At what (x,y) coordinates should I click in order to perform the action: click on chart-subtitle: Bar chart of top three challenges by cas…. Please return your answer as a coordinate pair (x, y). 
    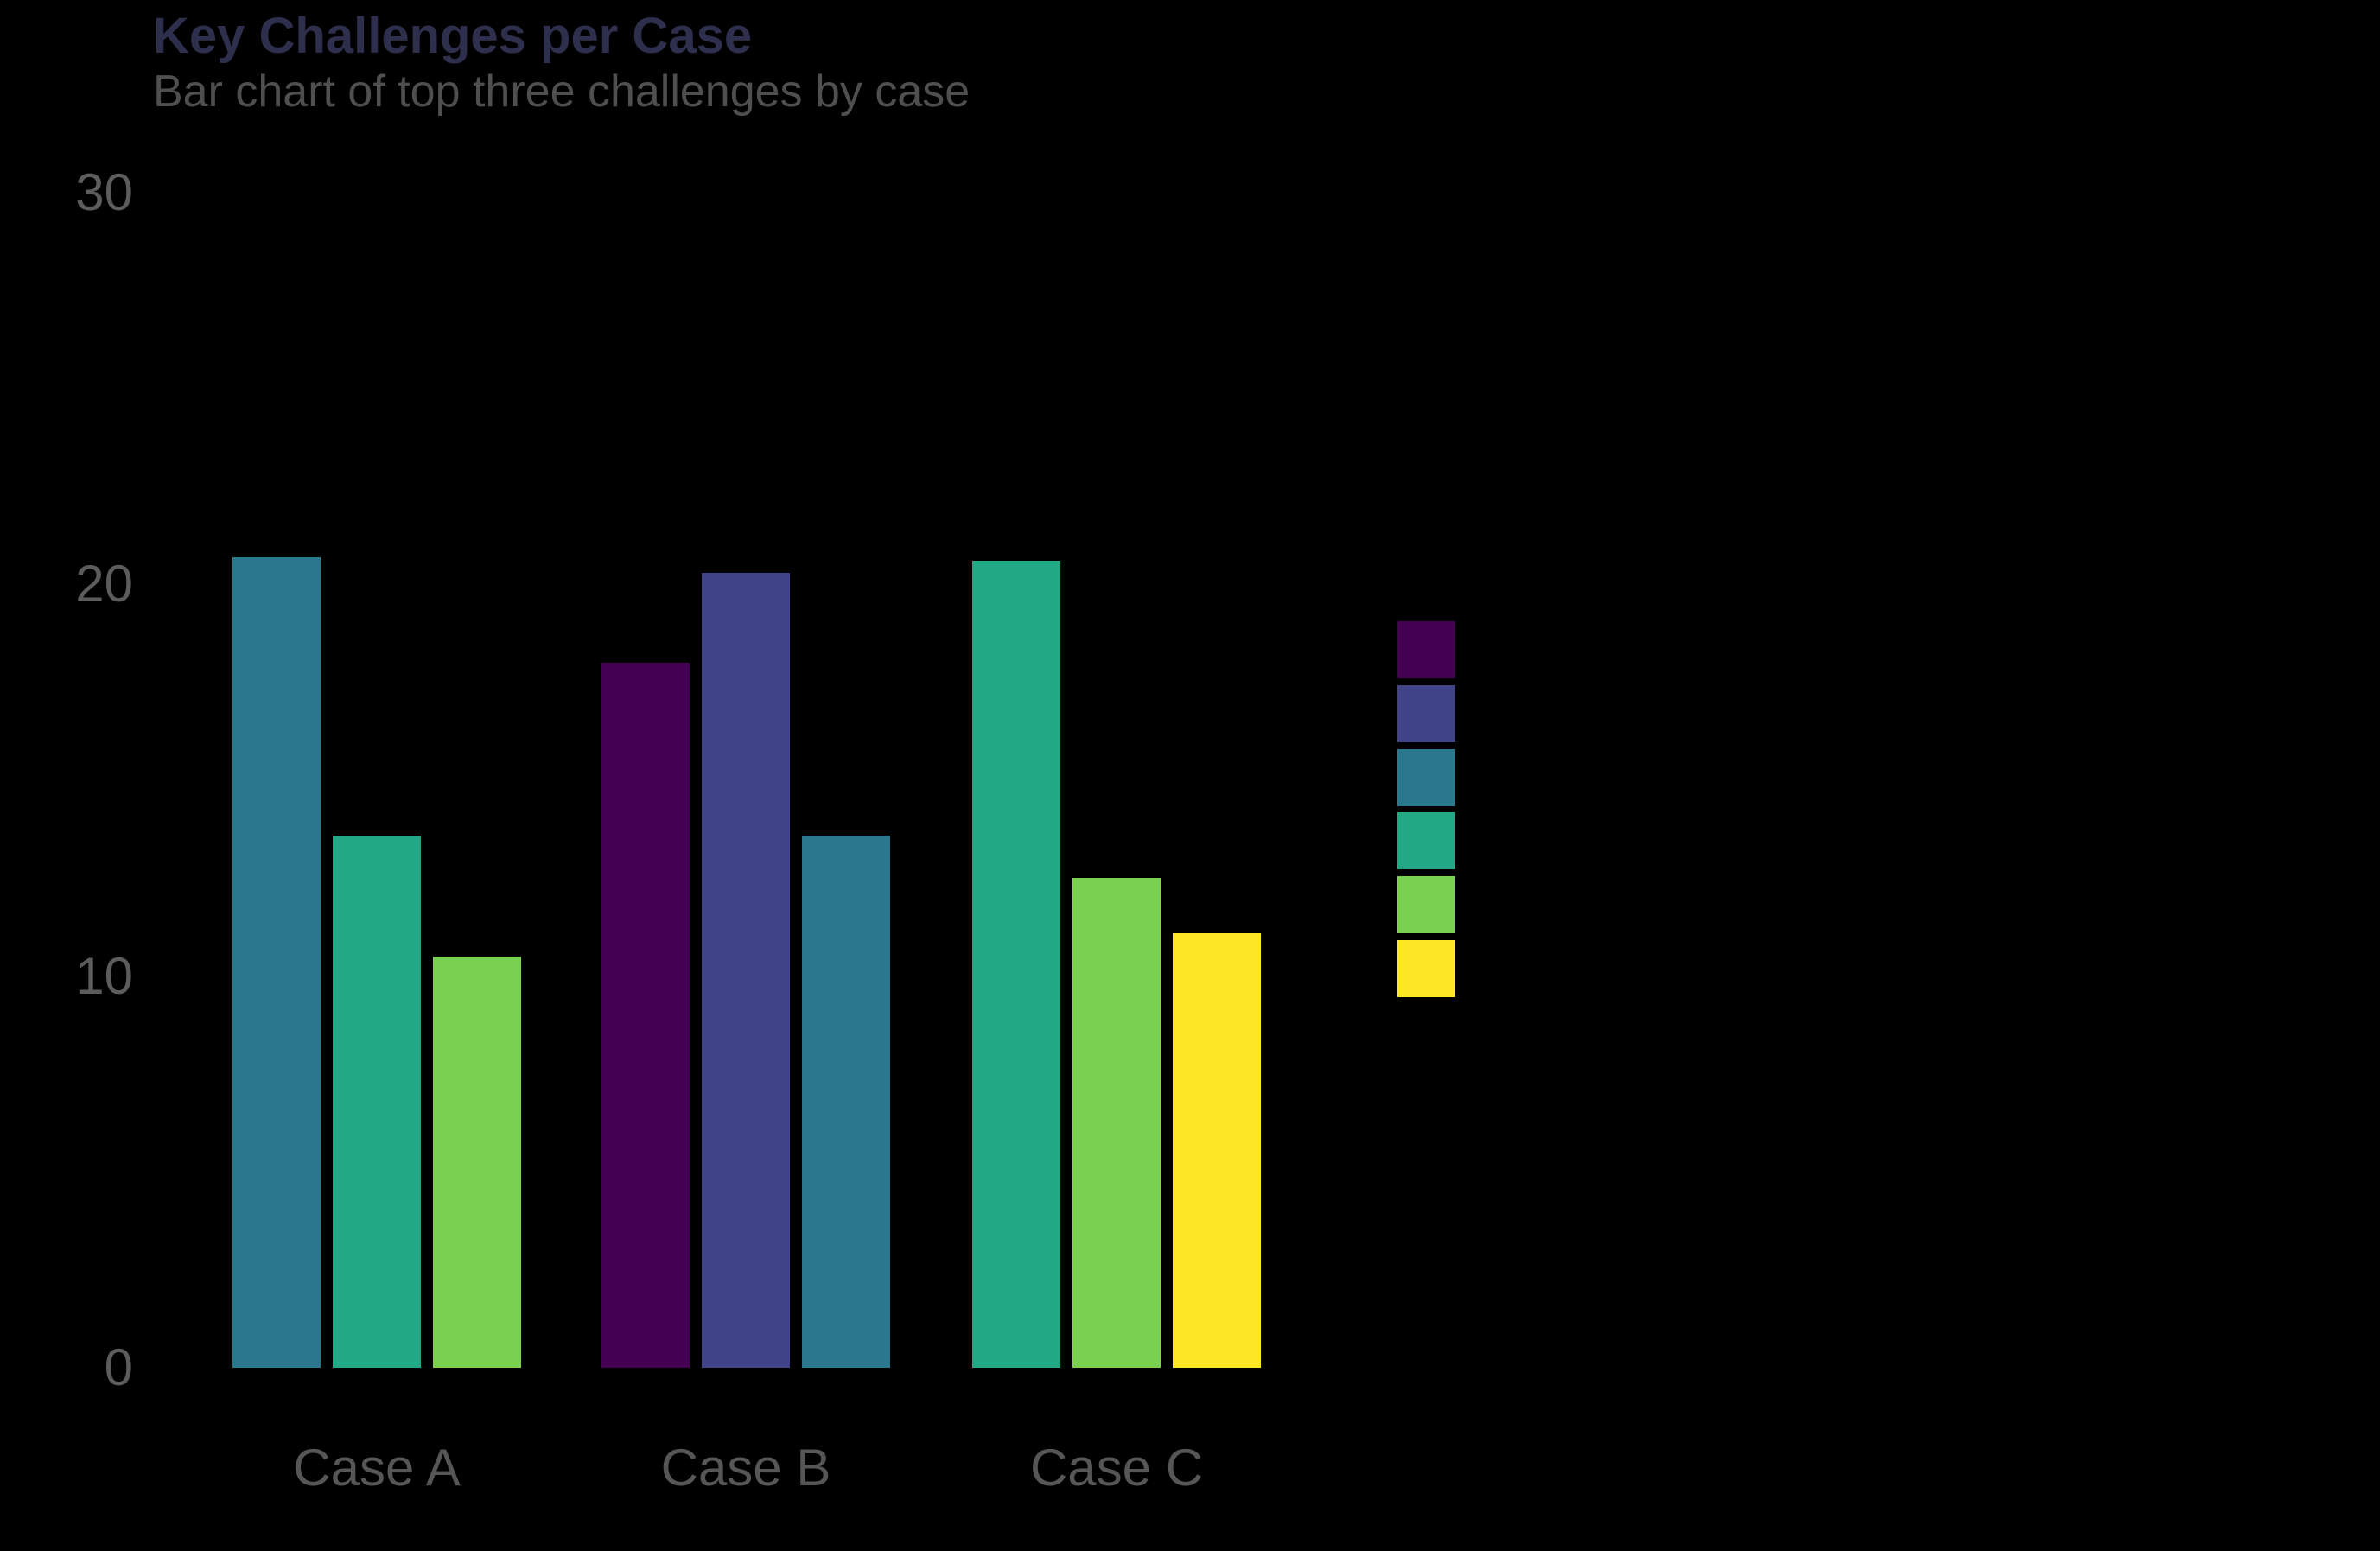
    Looking at the image, I should click on (561, 92).